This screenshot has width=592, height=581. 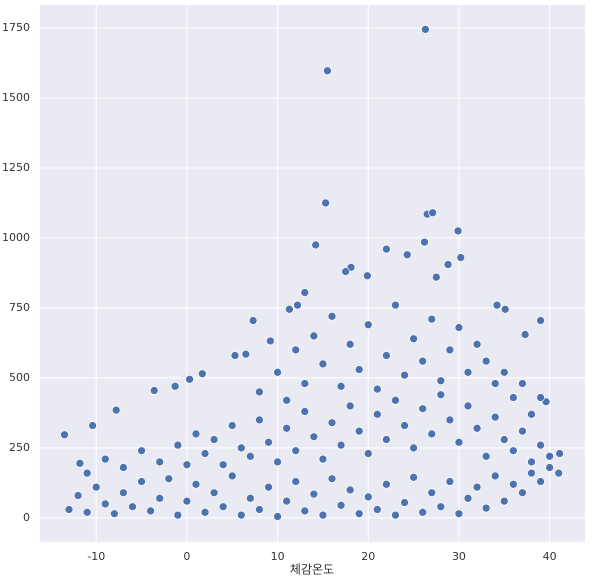 I want to click on y-tick-label: 1750, so click(x=16, y=27).